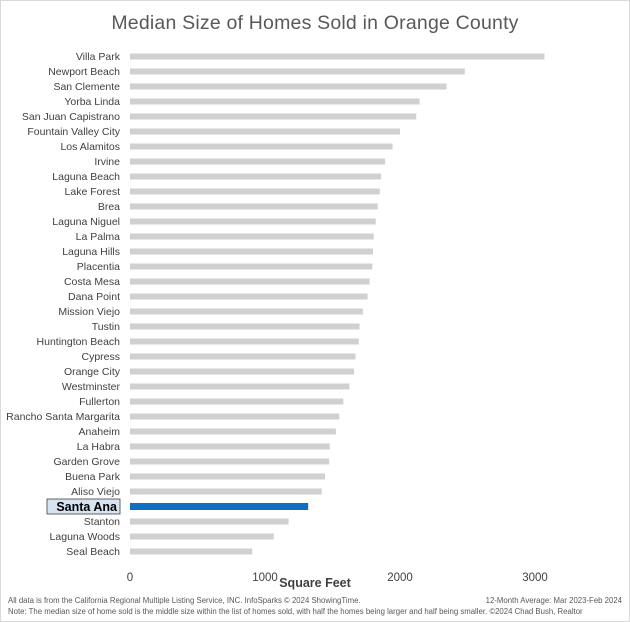  What do you see at coordinates (251, 266) in the screenshot?
I see `bar-placentia` at bounding box center [251, 266].